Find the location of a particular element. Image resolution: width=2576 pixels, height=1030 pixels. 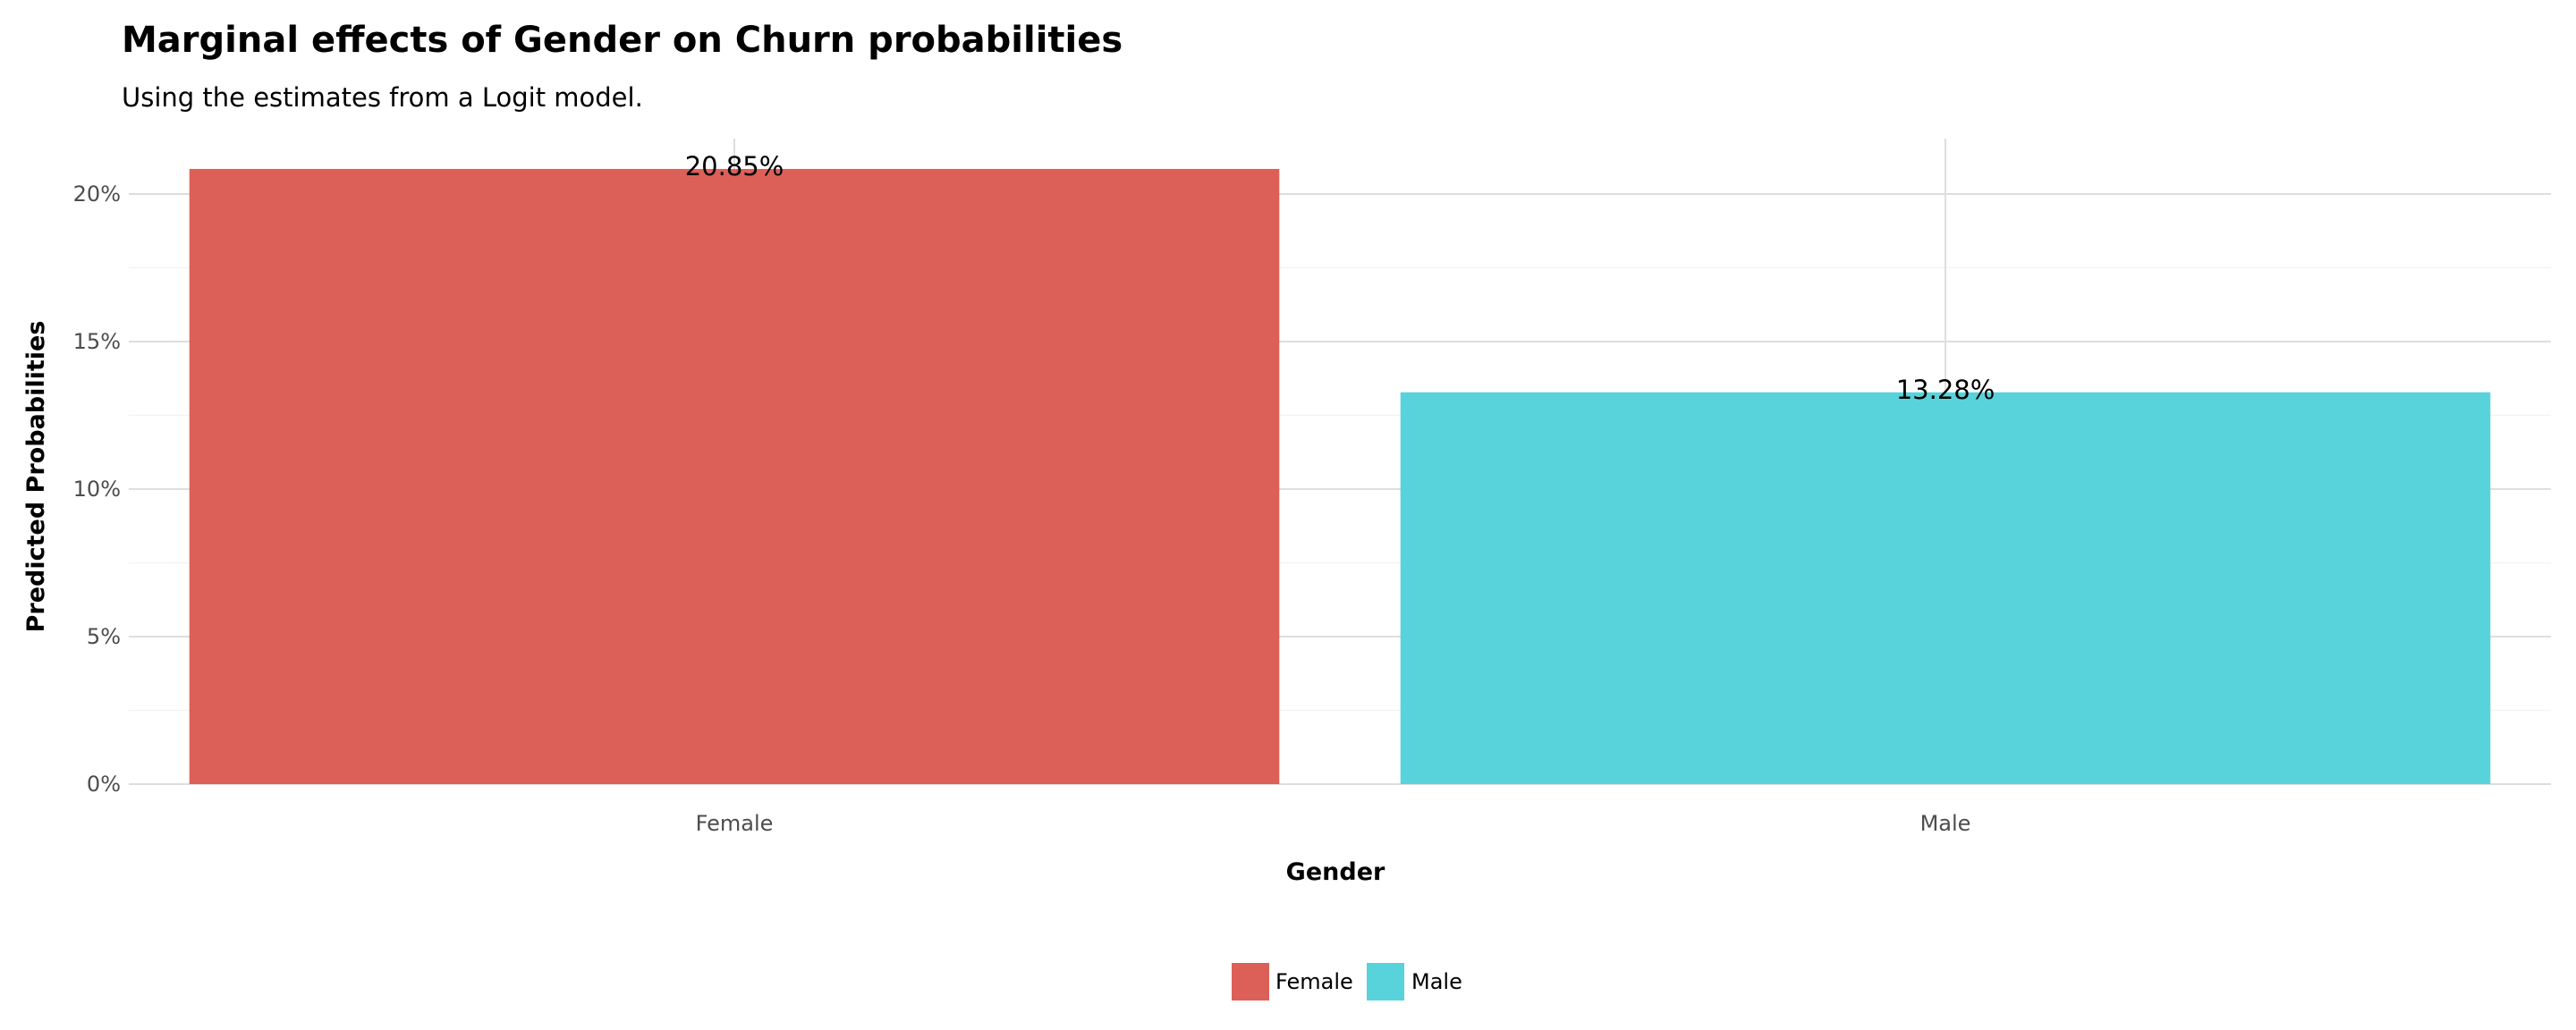

bar-value-label: 20.85% is located at coordinates (734, 166).